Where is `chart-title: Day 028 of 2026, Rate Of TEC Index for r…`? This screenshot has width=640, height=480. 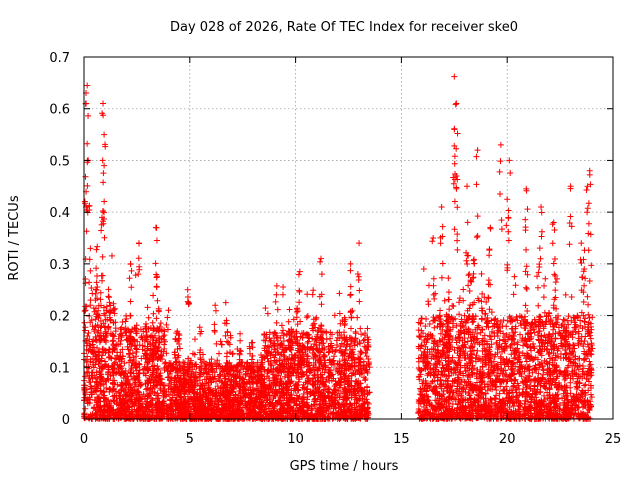 chart-title: Day 028 of 2026, Rate Of TEC Index for r… is located at coordinates (344, 27).